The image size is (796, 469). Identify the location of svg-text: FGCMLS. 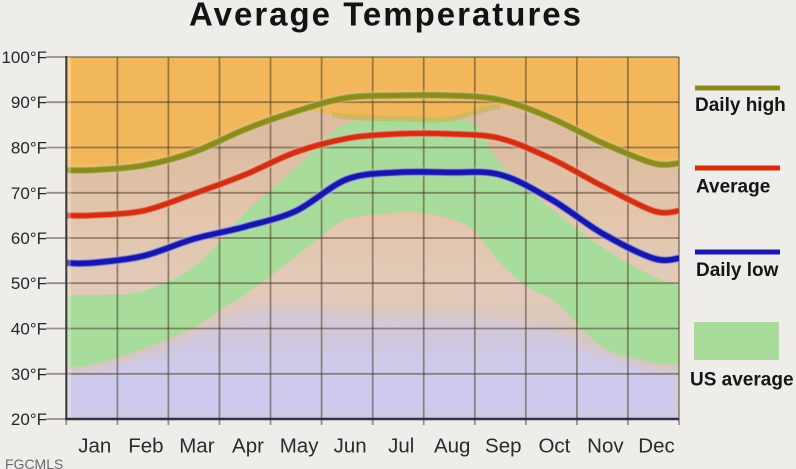
(34, 462).